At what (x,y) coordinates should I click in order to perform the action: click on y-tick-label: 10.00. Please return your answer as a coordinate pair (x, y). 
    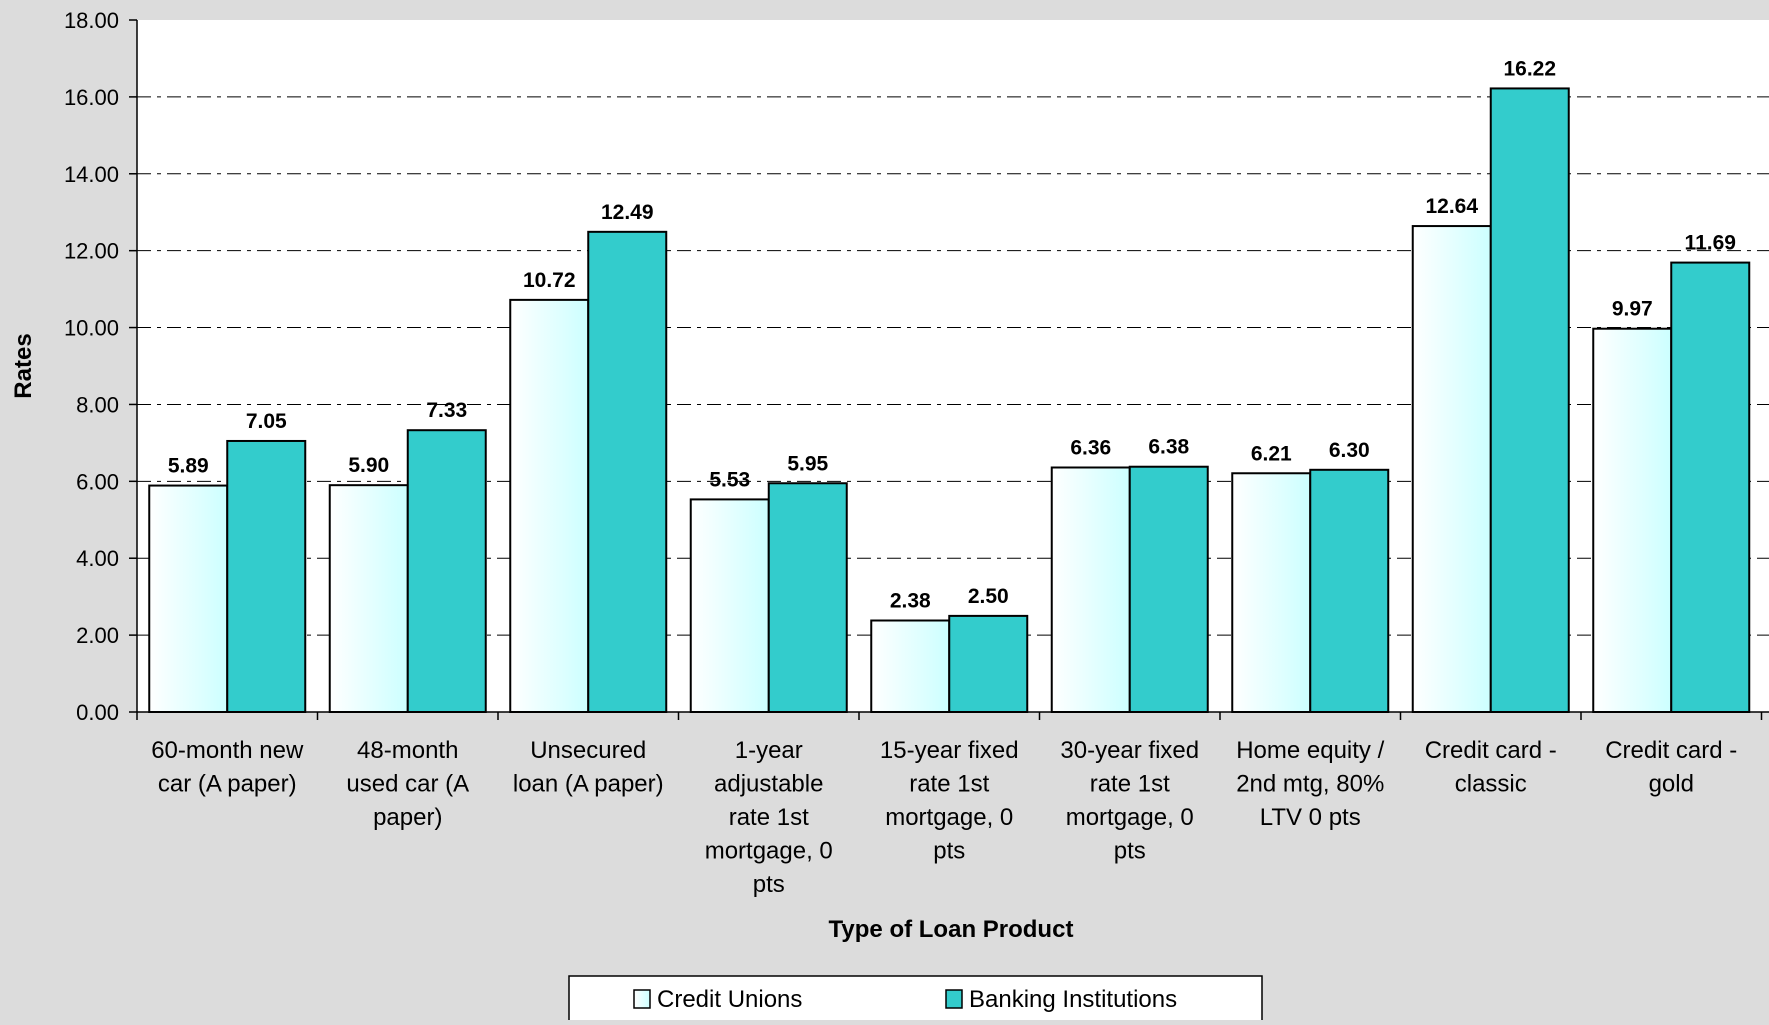
    Looking at the image, I should click on (91, 328).